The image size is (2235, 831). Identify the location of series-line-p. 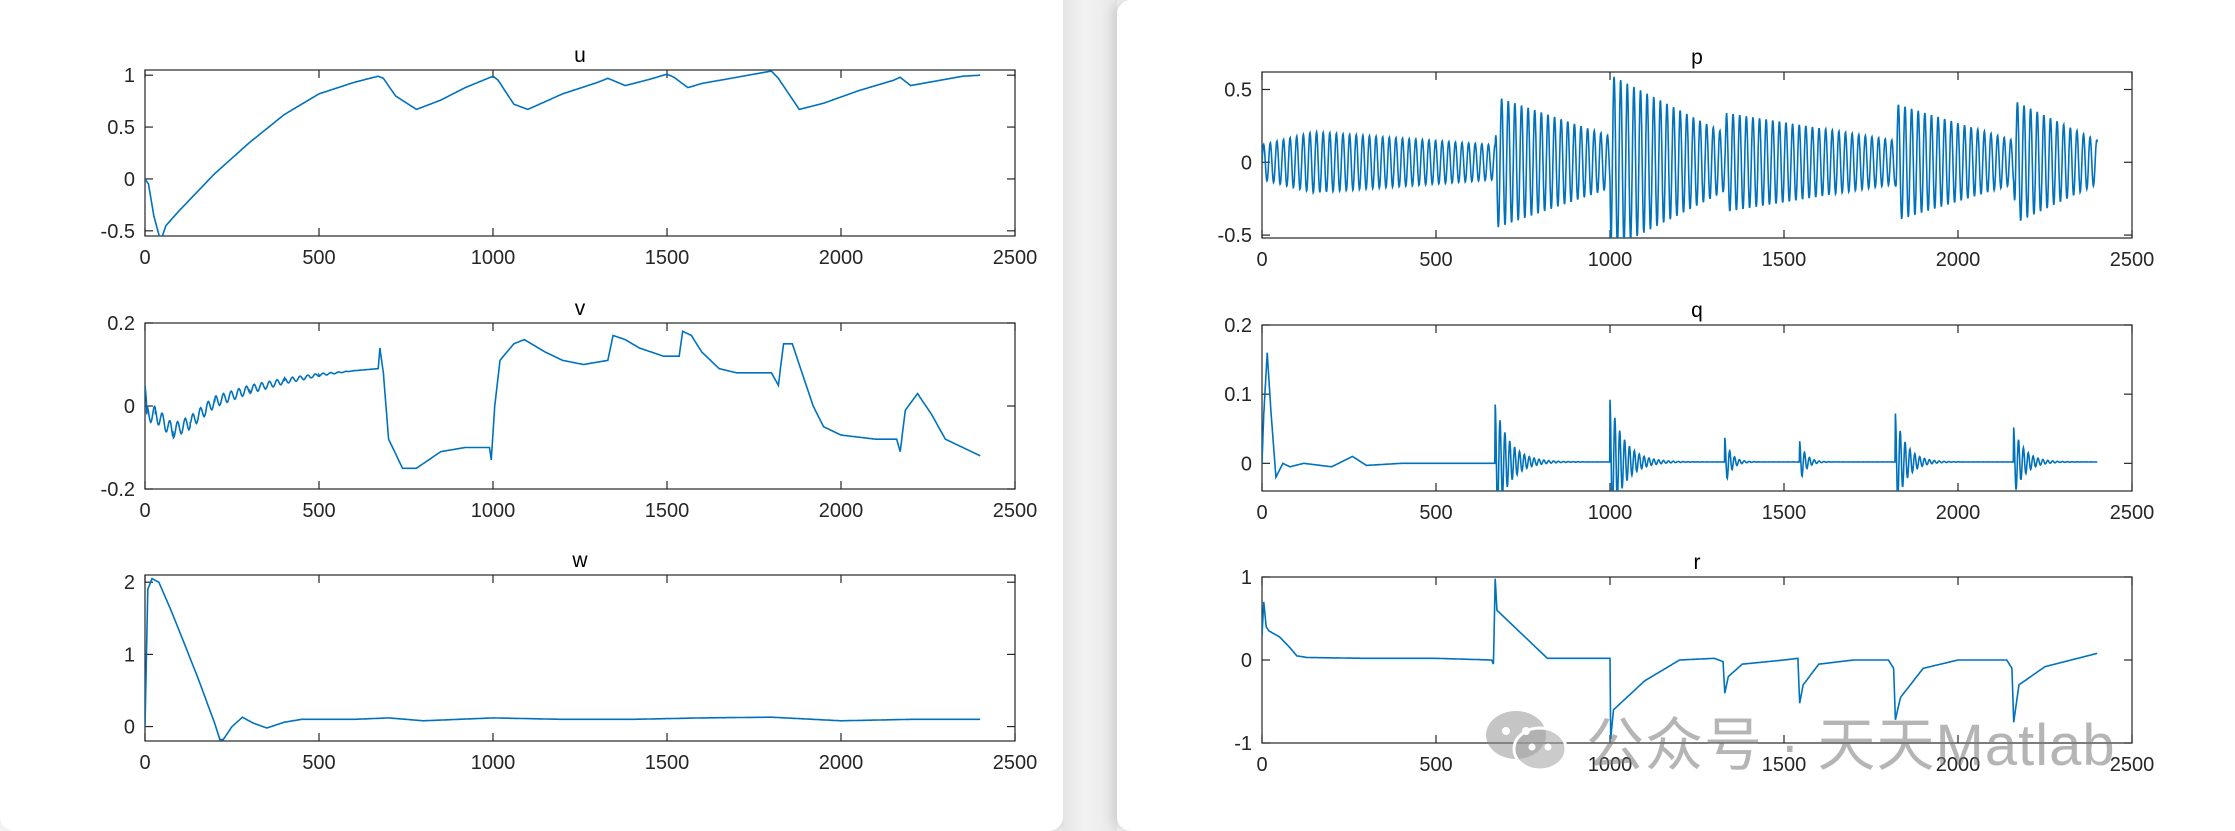
(1680, 157).